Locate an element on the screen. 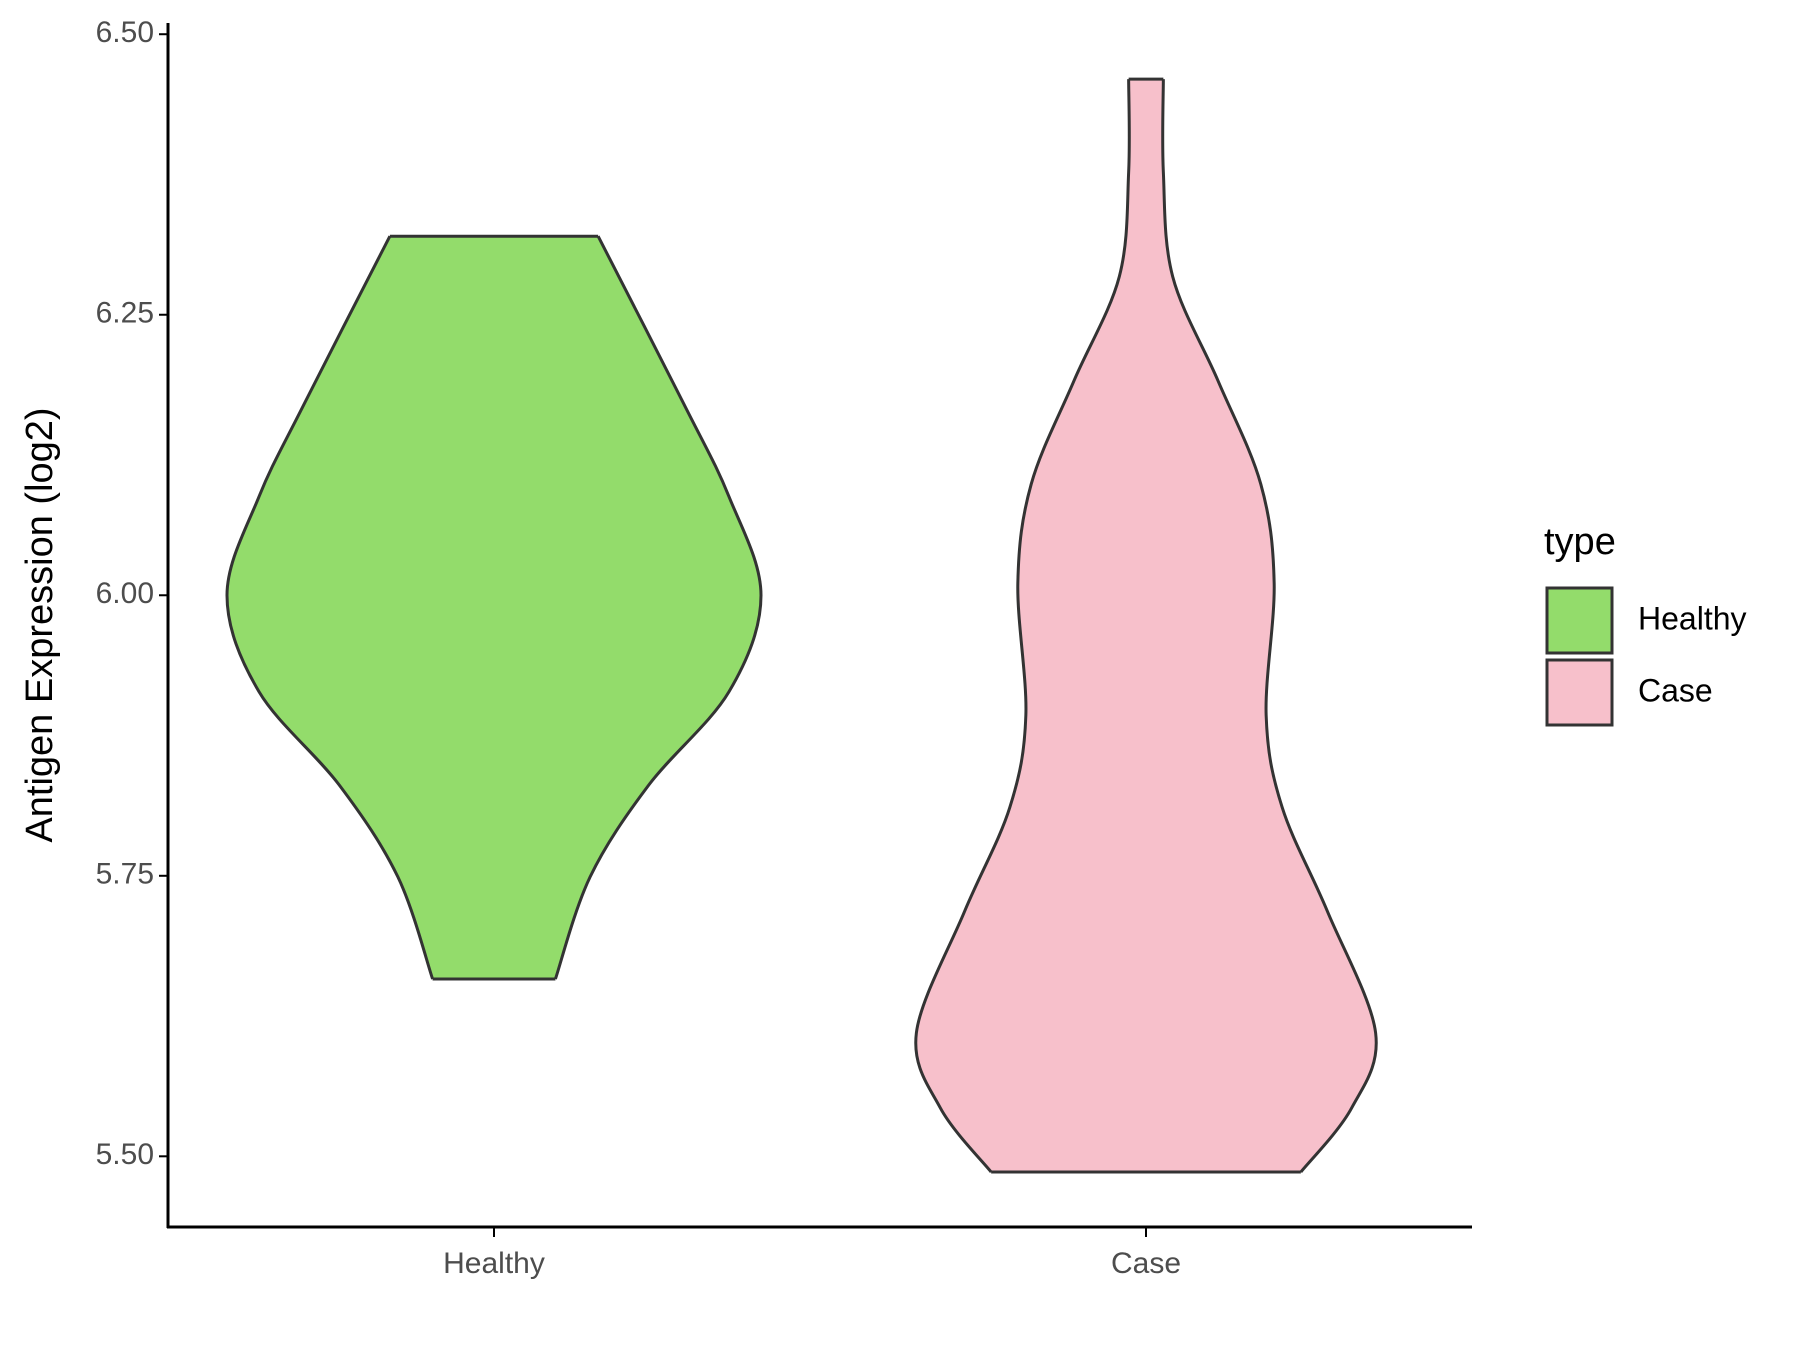 The image size is (1800, 1350). legend-label: Case is located at coordinates (1675, 690).